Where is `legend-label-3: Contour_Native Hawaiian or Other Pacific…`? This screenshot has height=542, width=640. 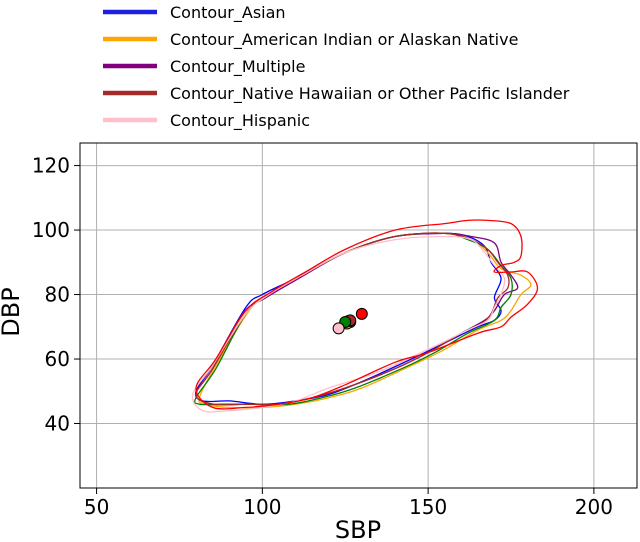 legend-label-3: Contour_Native Hawaiian or Other Pacific… is located at coordinates (370, 94).